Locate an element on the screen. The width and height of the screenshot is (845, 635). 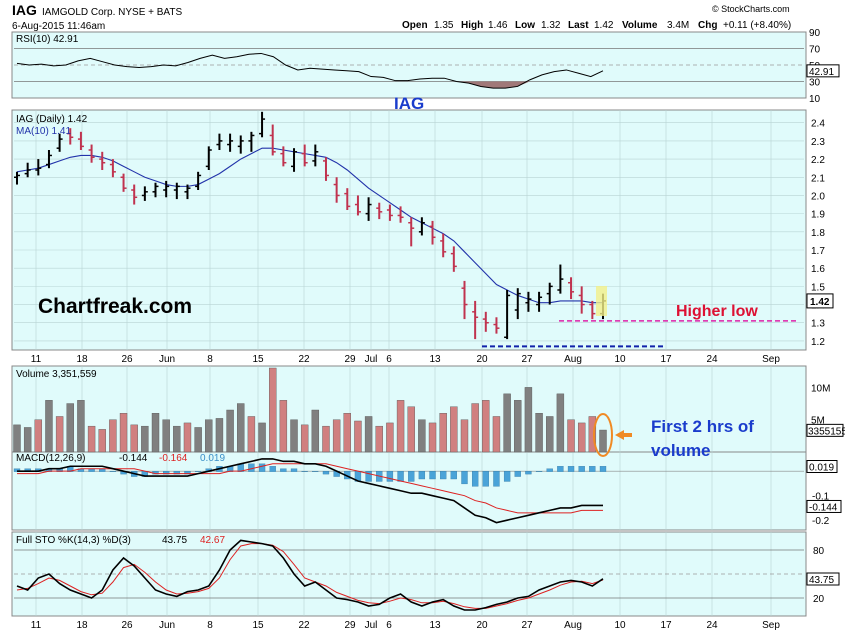
sto-k-value: 43.75 is located at coordinates (174, 540).